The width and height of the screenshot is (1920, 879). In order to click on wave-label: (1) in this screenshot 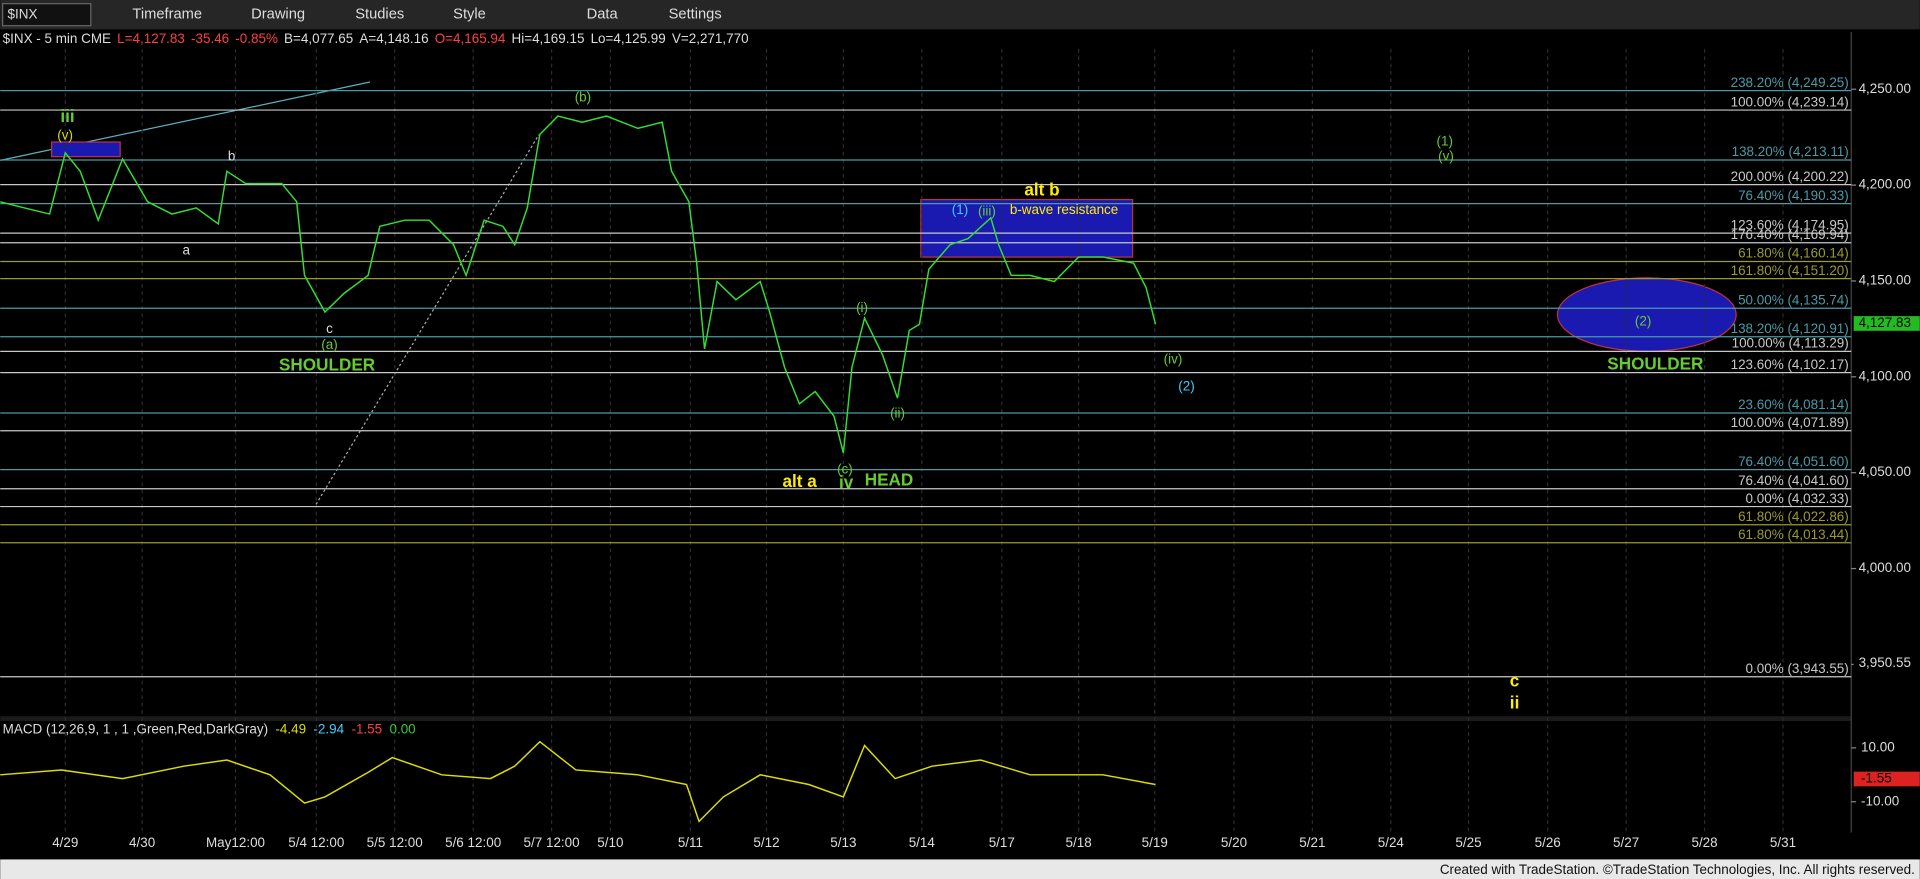, I will do `click(960, 209)`.